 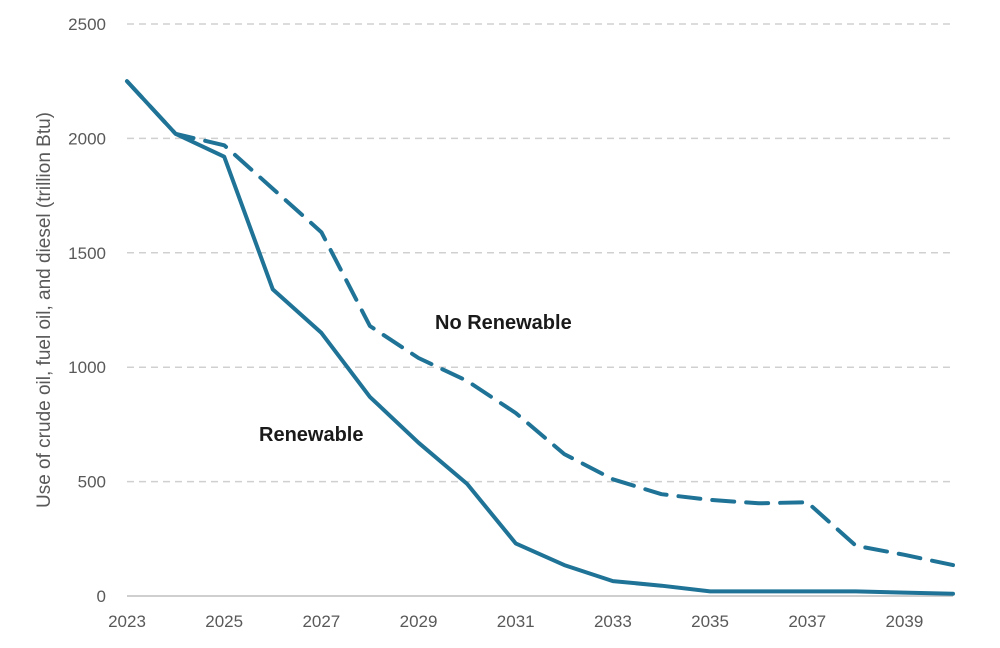 I want to click on x-tick-label: 2025, so click(x=224, y=621).